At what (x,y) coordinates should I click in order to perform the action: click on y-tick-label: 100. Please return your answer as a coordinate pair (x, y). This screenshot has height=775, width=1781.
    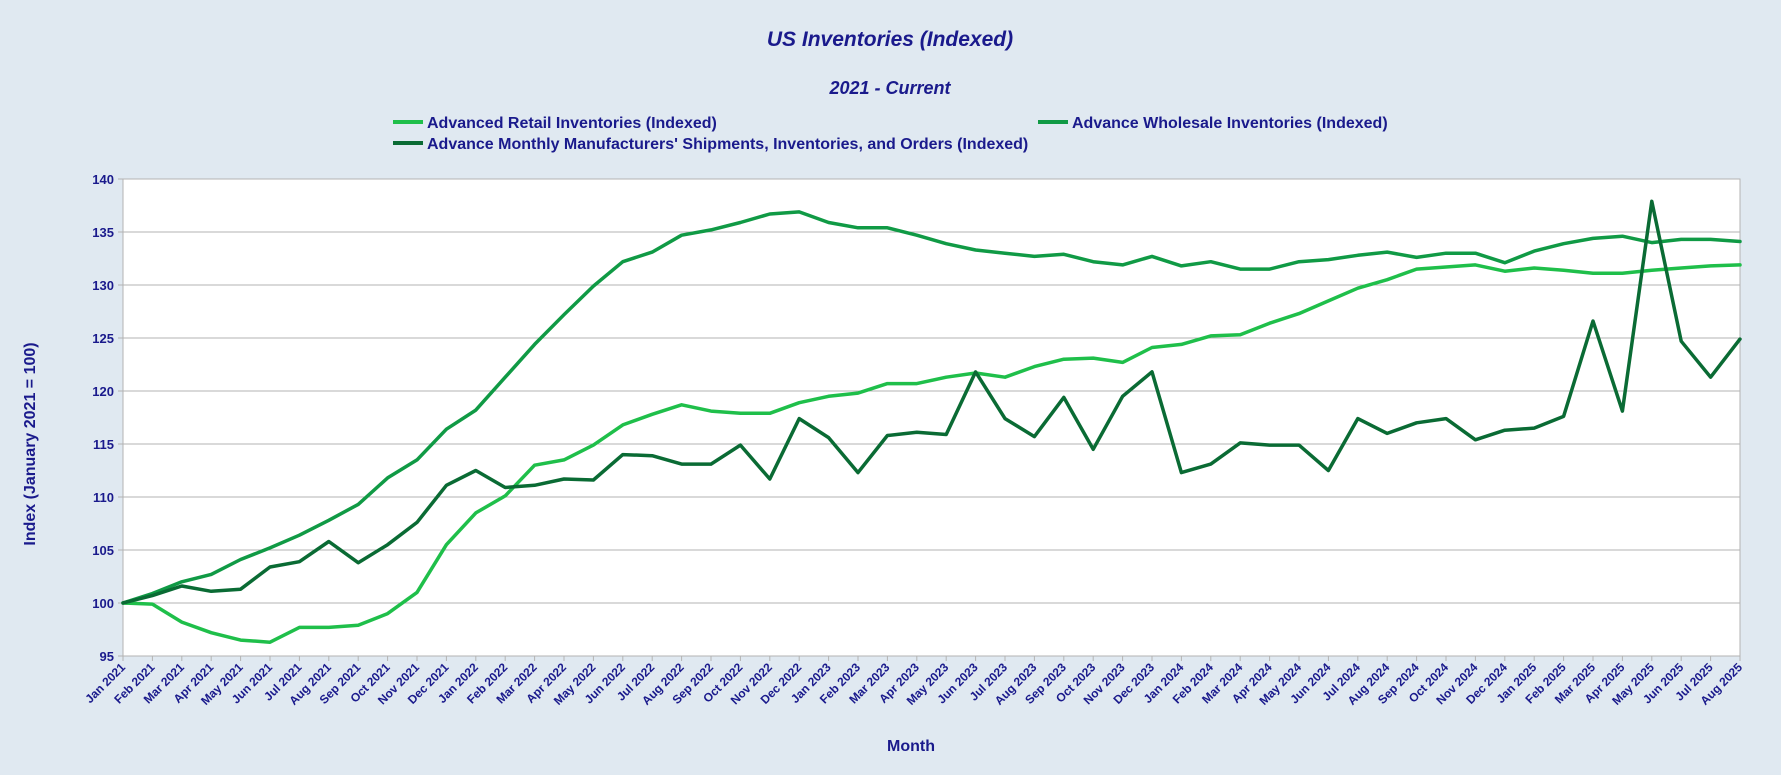
    Looking at the image, I should click on (103, 603).